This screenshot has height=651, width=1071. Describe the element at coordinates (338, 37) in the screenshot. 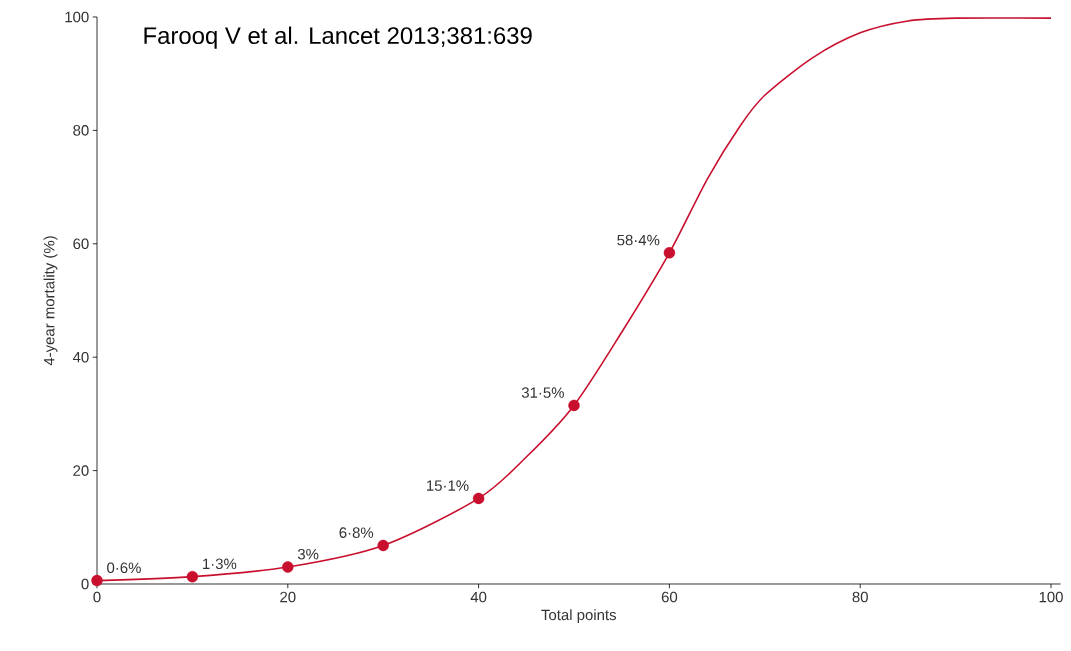

I see `annotation: Farooq V et al. Lancet 2013;381:639` at that location.